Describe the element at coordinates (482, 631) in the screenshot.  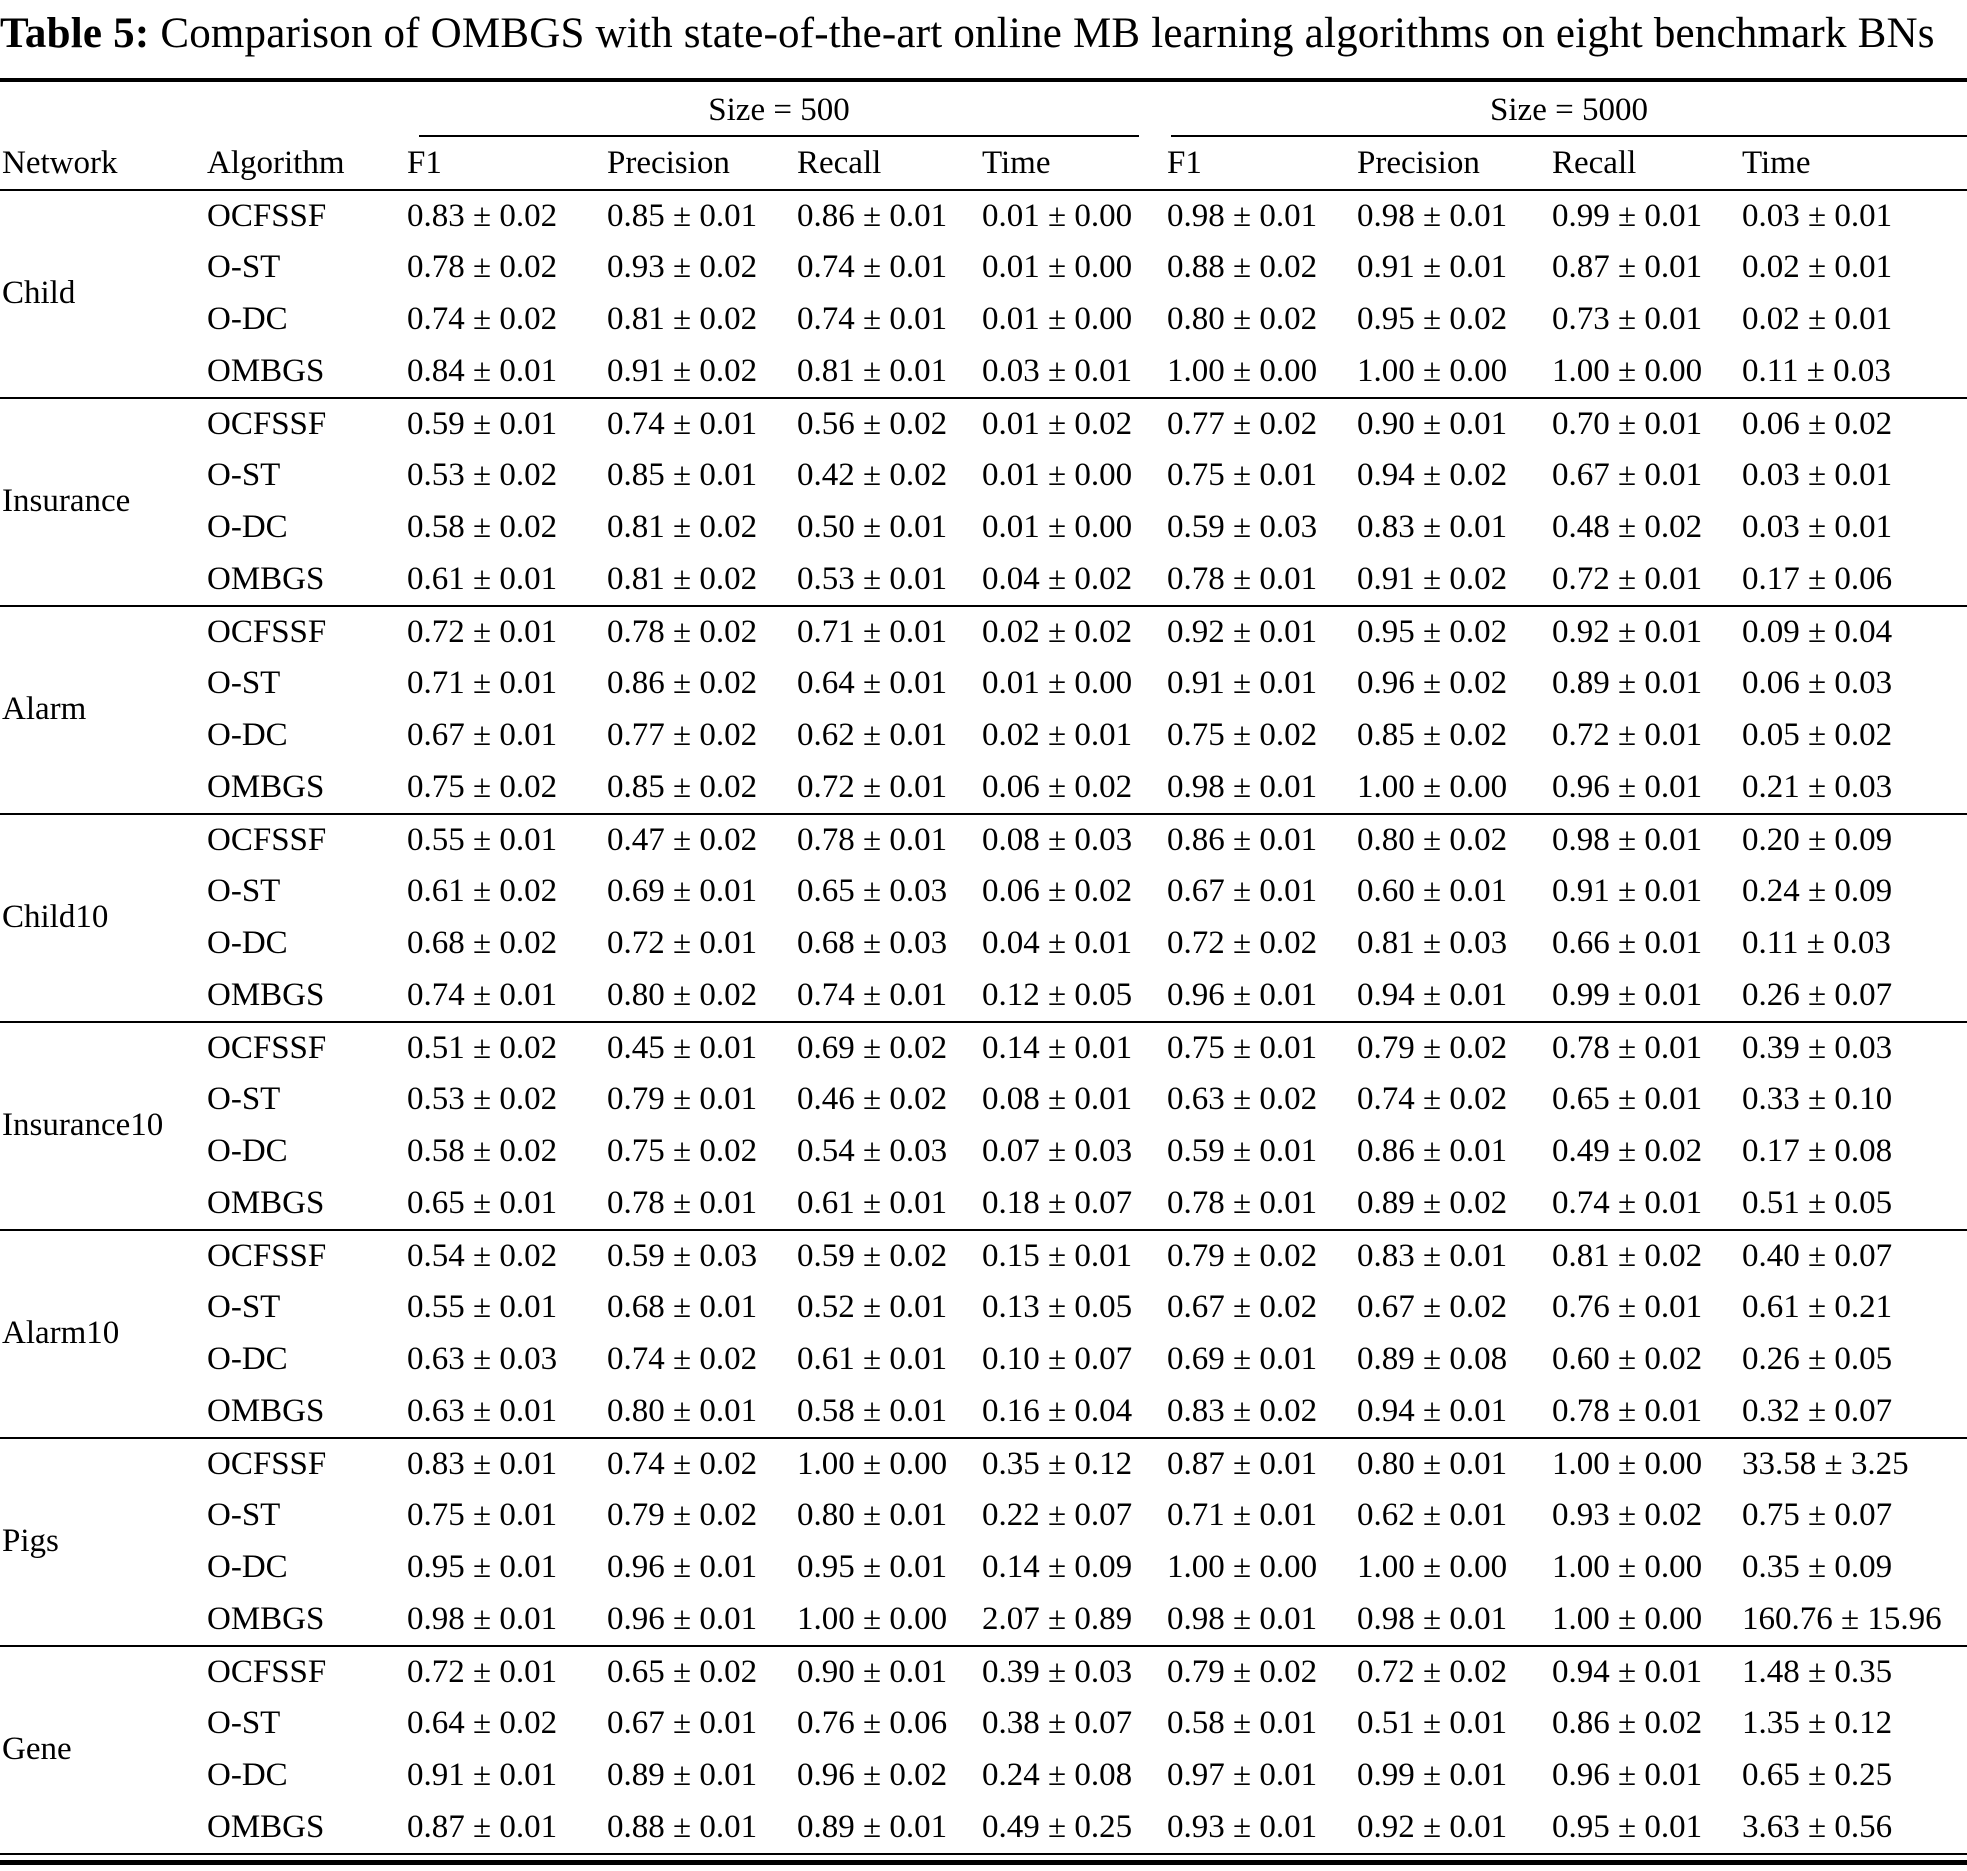
I see `metric-value: 0.72 ± 0.01` at that location.